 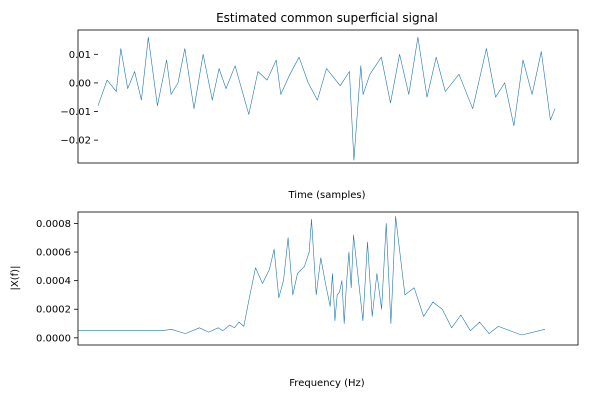 I want to click on y-tick-label: 0.00, so click(x=80, y=83).